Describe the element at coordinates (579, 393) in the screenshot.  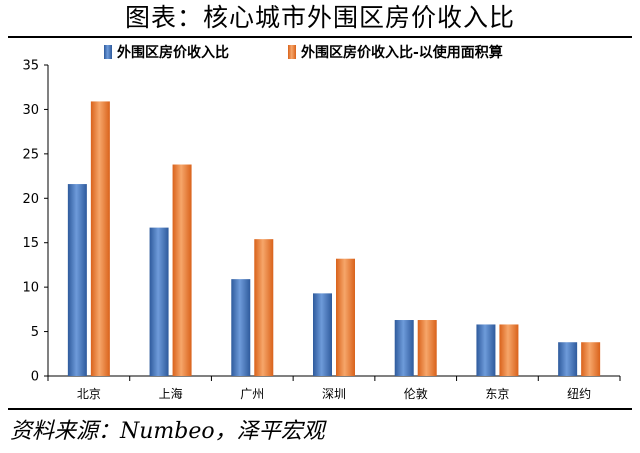
I see `x-tick-label: 纽约` at that location.